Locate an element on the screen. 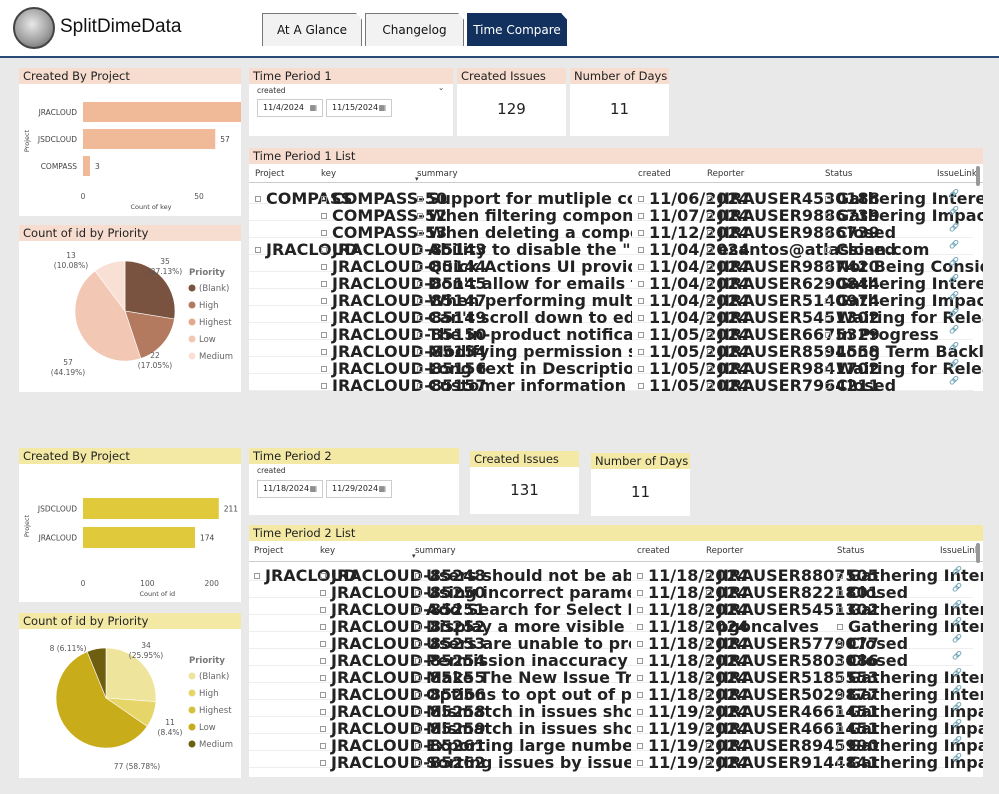 The width and height of the screenshot is (999, 794). tab-time-compare: Time Compare is located at coordinates (517, 29).